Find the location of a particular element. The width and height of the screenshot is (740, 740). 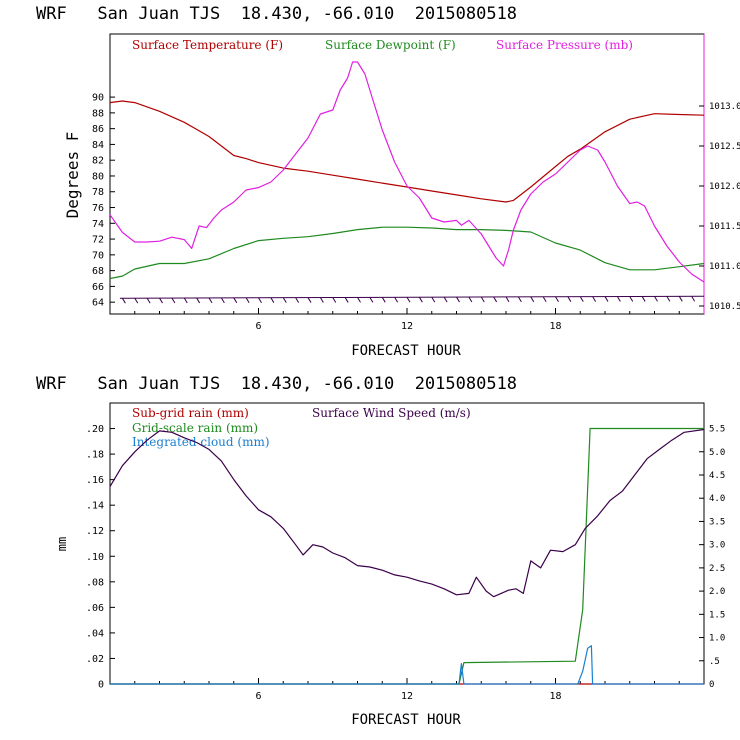

chart2-x-tick-label-18: 18 is located at coordinates (555, 696).